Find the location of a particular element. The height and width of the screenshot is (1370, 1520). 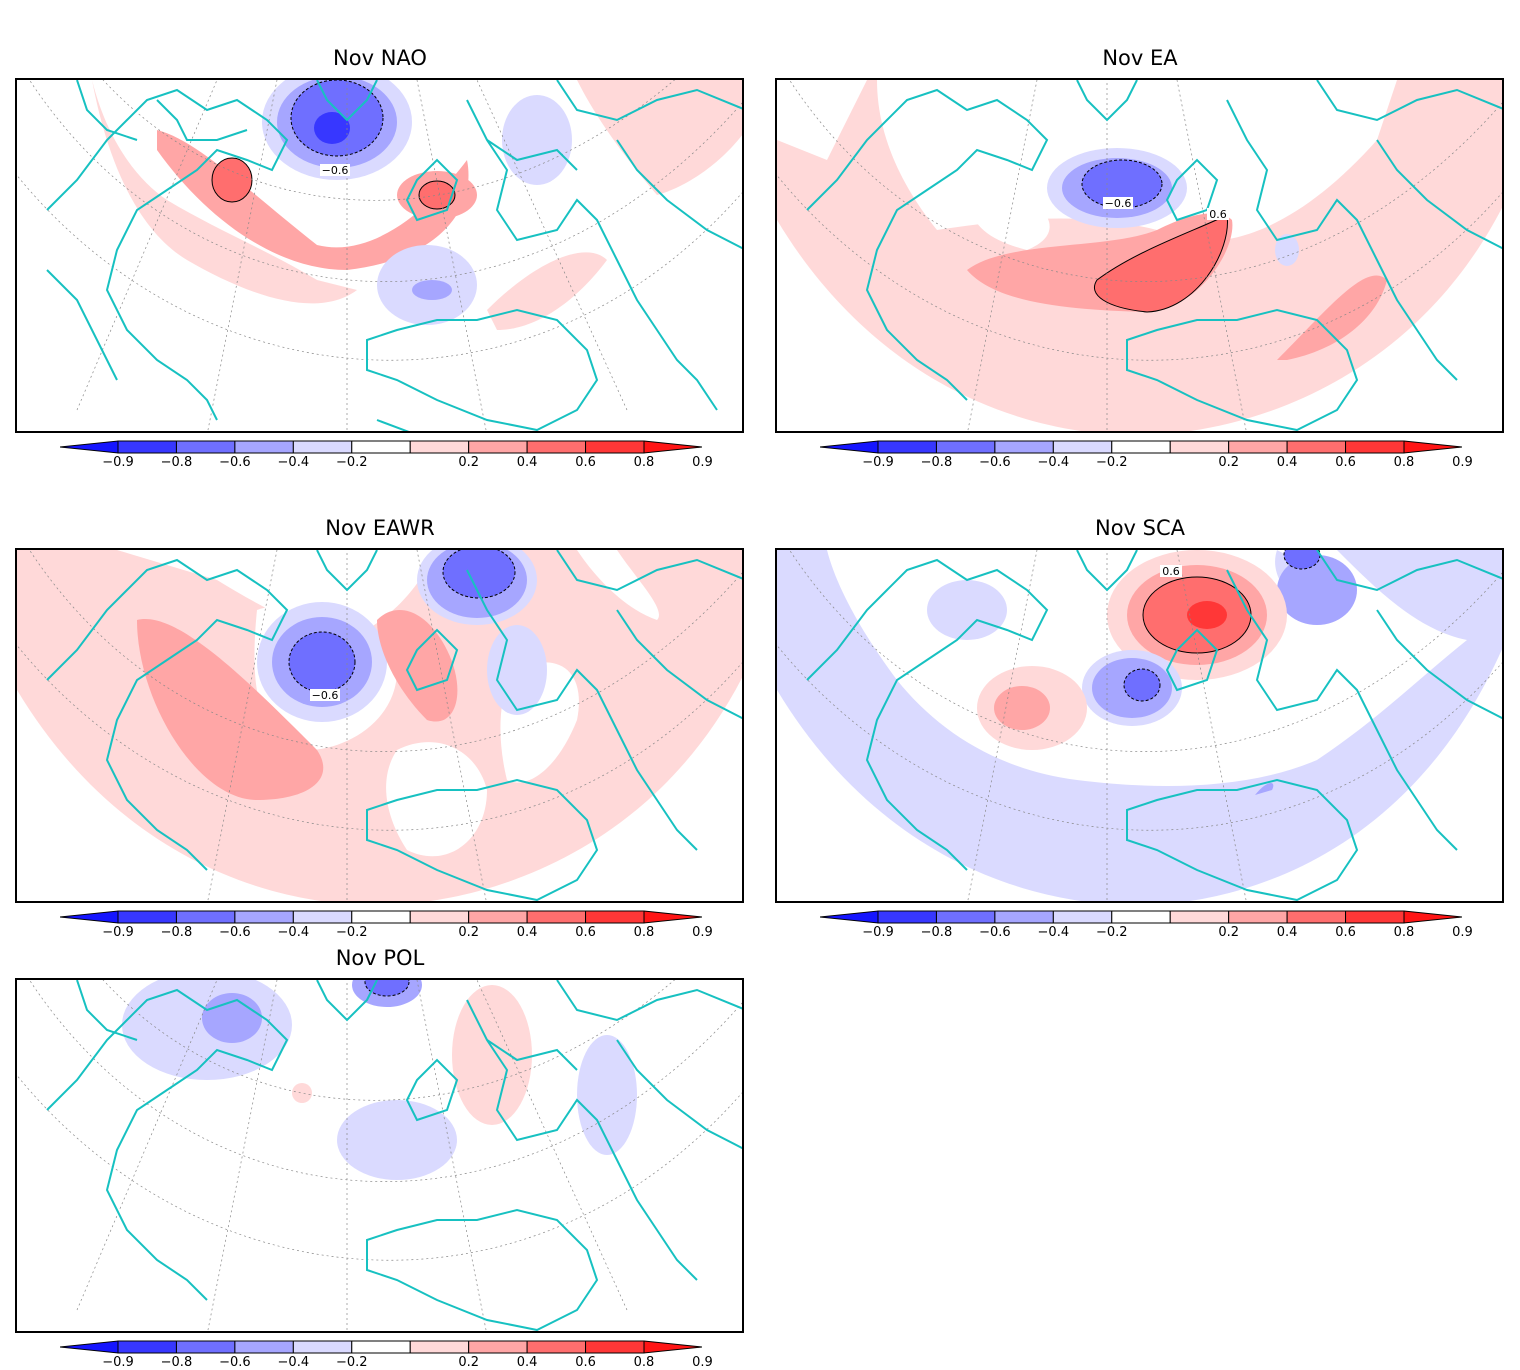

colorbar-tick-label: −0.2 is located at coordinates (351, 462).